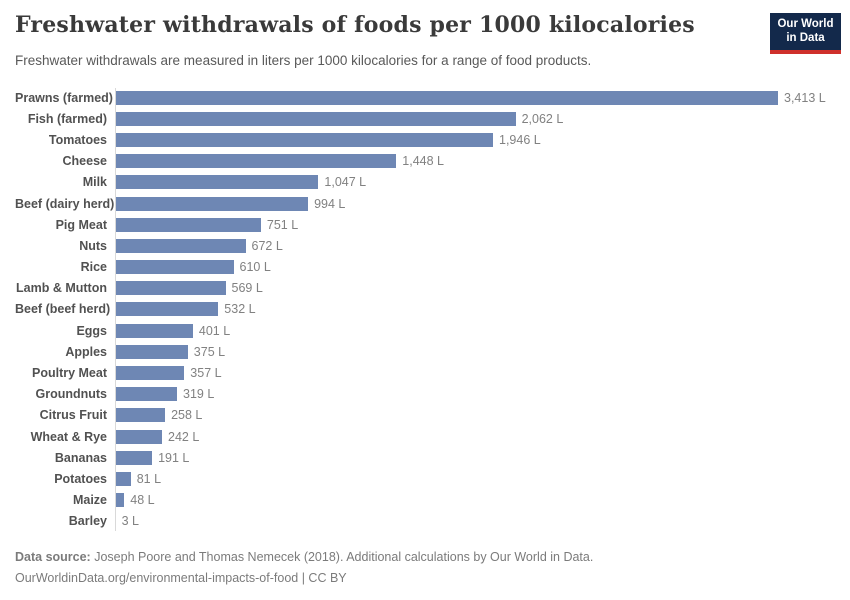  I want to click on value-label: 532 L, so click(240, 309).